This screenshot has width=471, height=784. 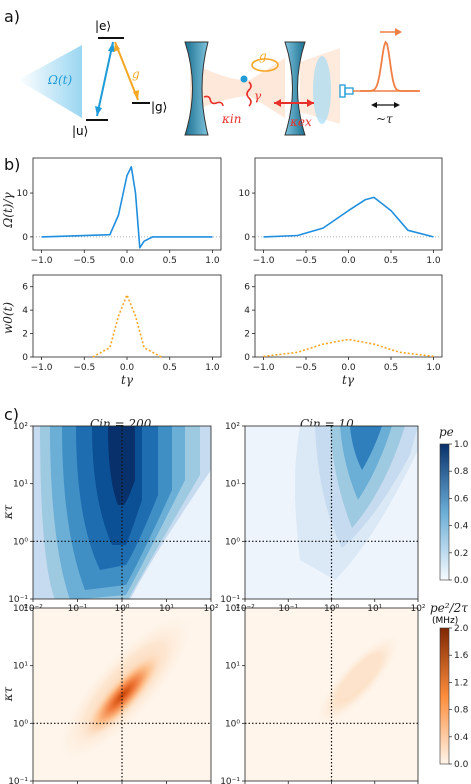 I want to click on ytick-label-b3: 4, so click(x=247, y=311).